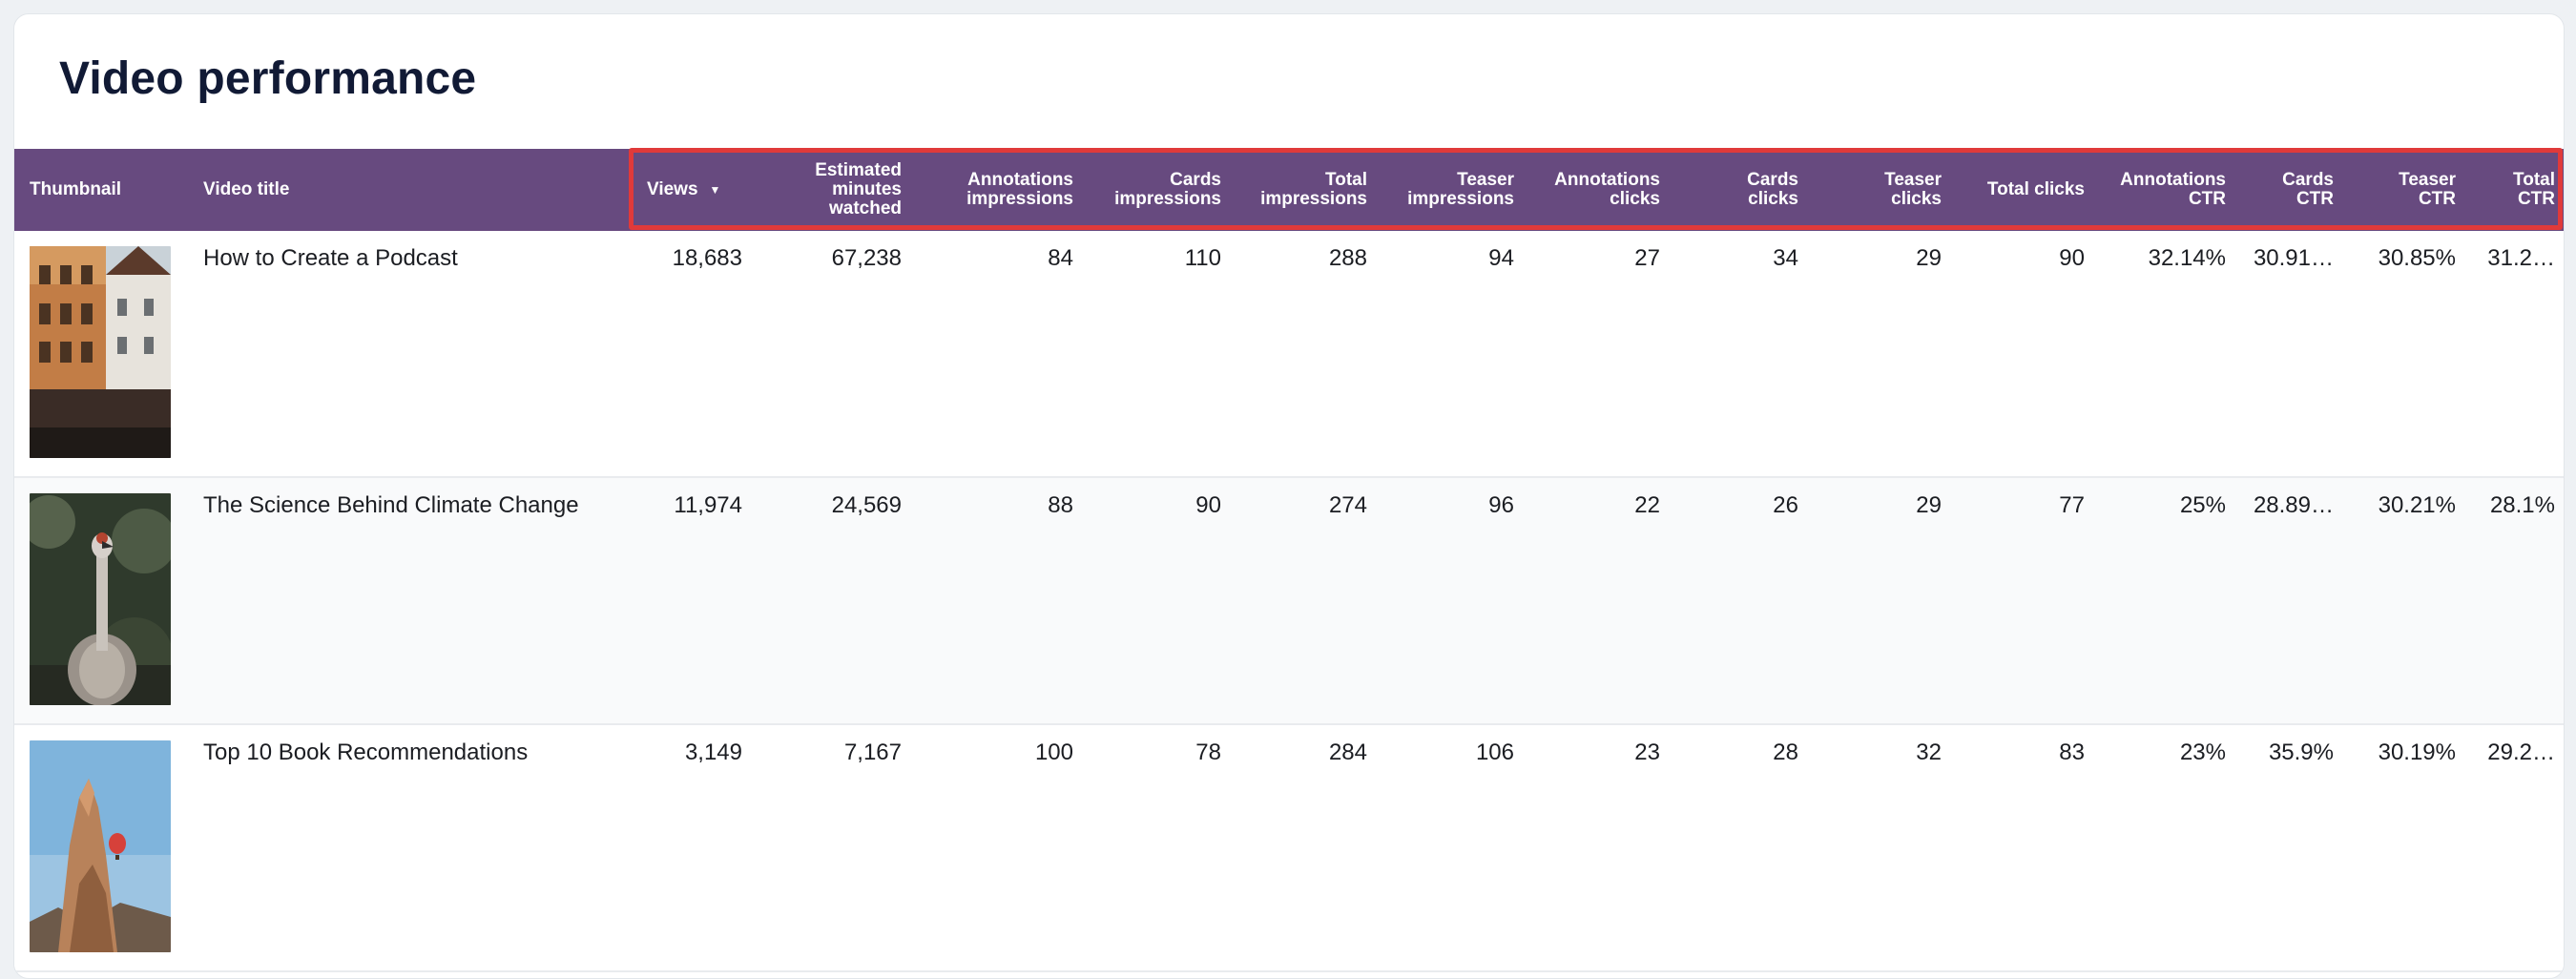 This screenshot has width=2576, height=979. I want to click on rock-balloon-image, so click(100, 846).